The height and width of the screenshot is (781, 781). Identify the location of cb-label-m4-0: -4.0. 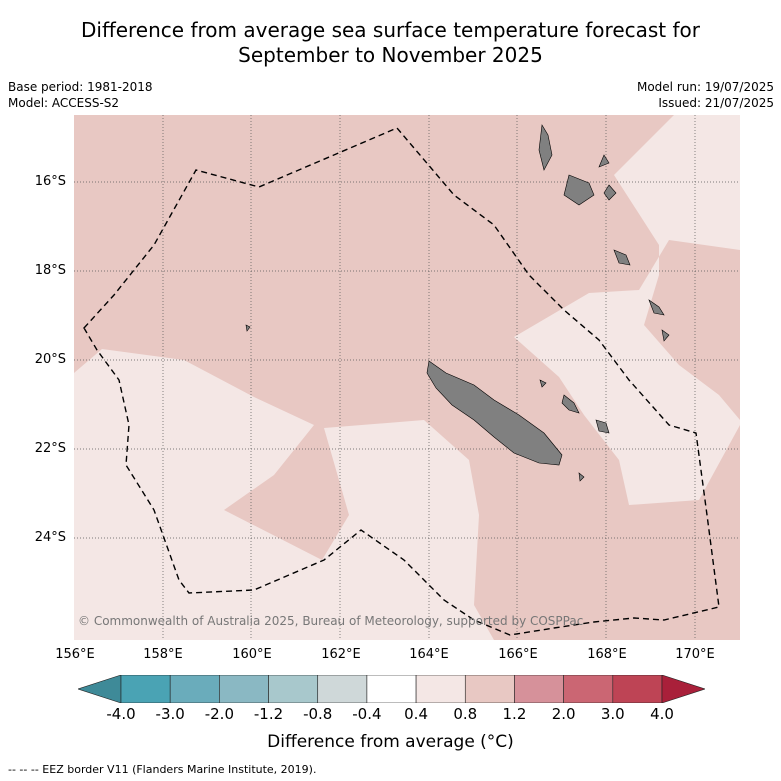
(121, 714).